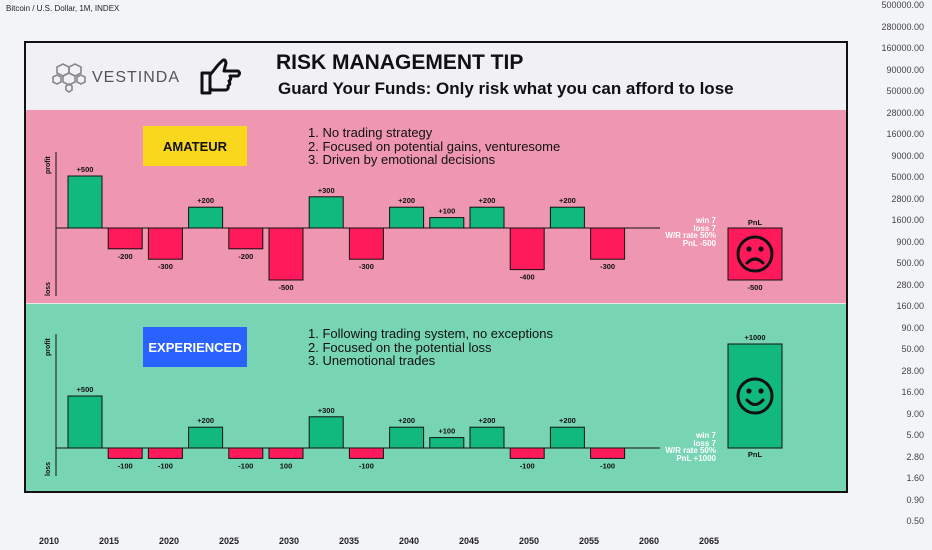  What do you see at coordinates (907, 155) in the screenshot?
I see `price-tick-label: 9000.00` at bounding box center [907, 155].